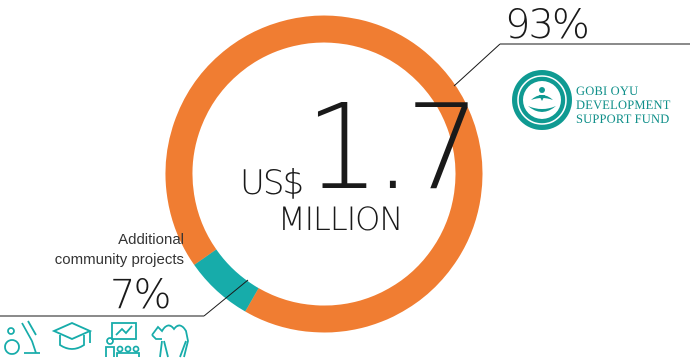 Image resolution: width=690 pixels, height=361 pixels. What do you see at coordinates (623, 105) in the screenshot?
I see `org-name-line-2: DEVELOPMENT` at bounding box center [623, 105].